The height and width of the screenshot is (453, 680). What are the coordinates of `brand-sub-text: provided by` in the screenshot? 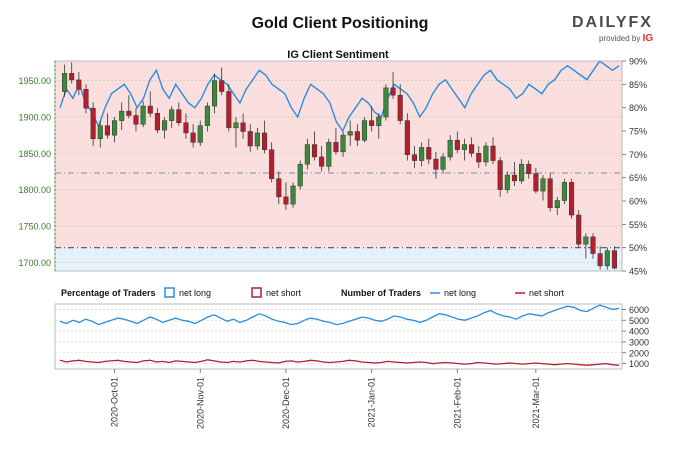 It's located at (620, 38).